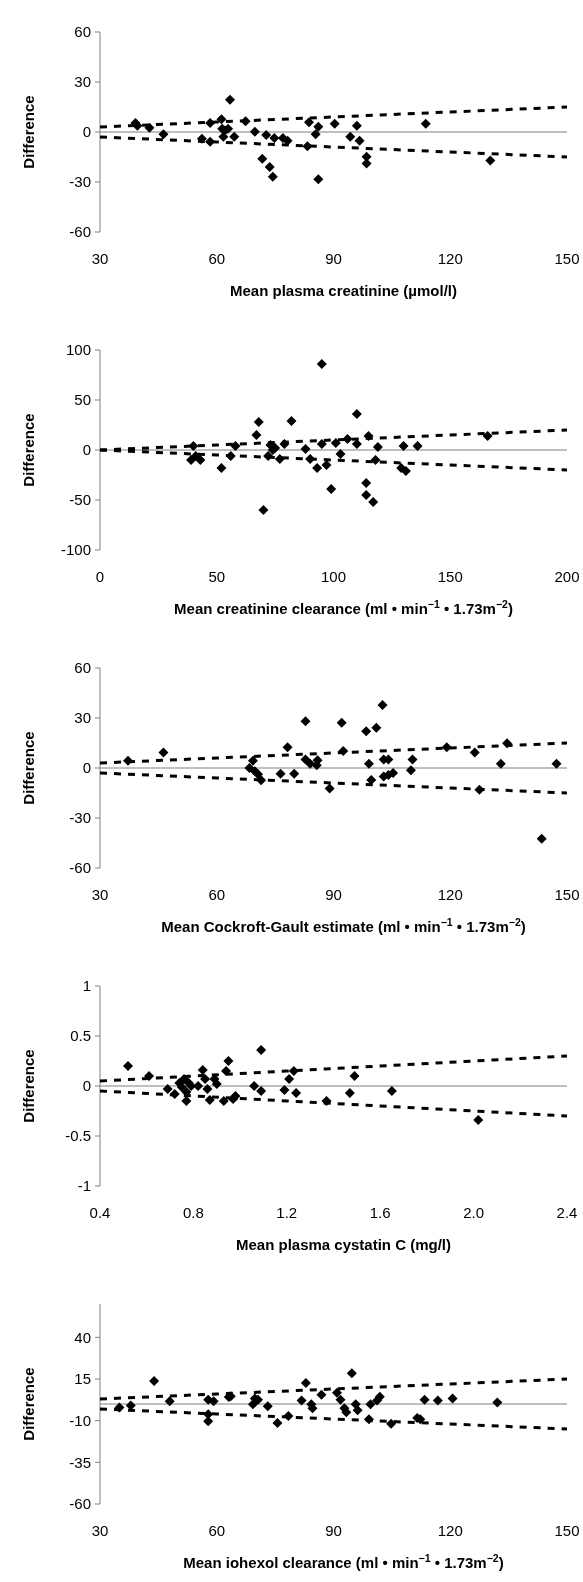  What do you see at coordinates (567, 576) in the screenshot?
I see `x-tick-label: 200` at bounding box center [567, 576].